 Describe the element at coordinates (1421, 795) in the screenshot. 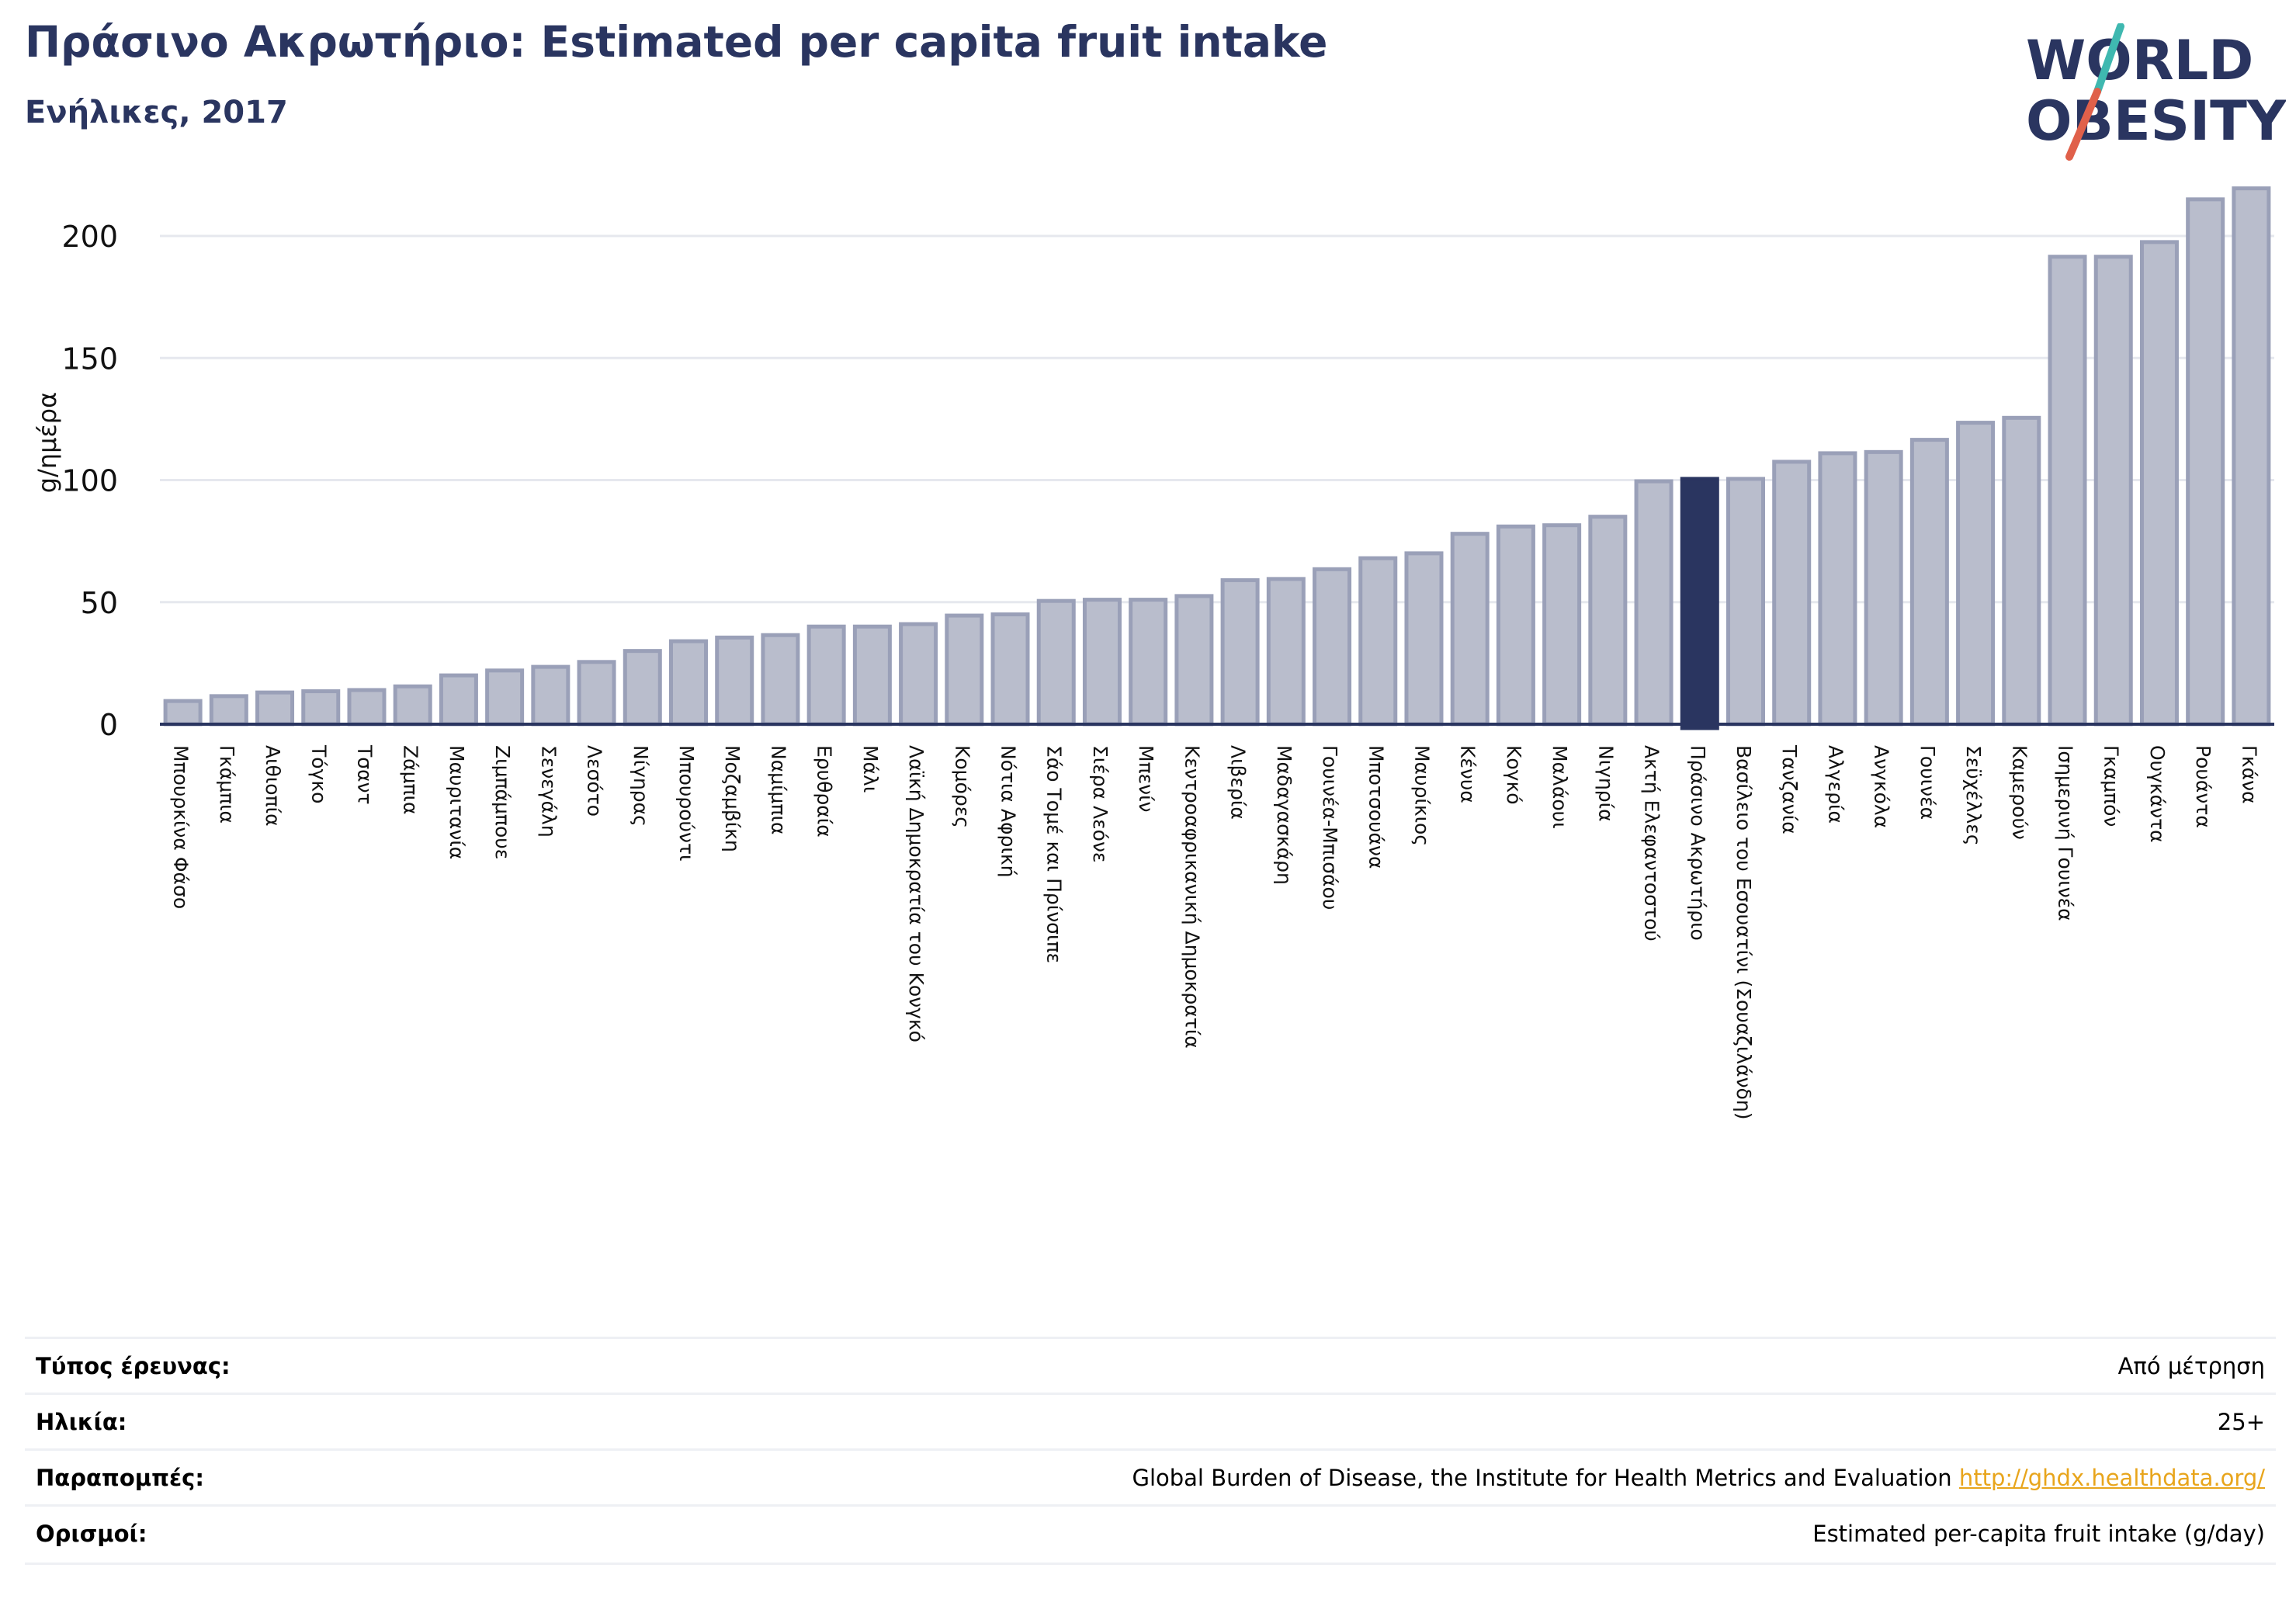

I see `x-tick-label: Μαυρίκιος` at that location.